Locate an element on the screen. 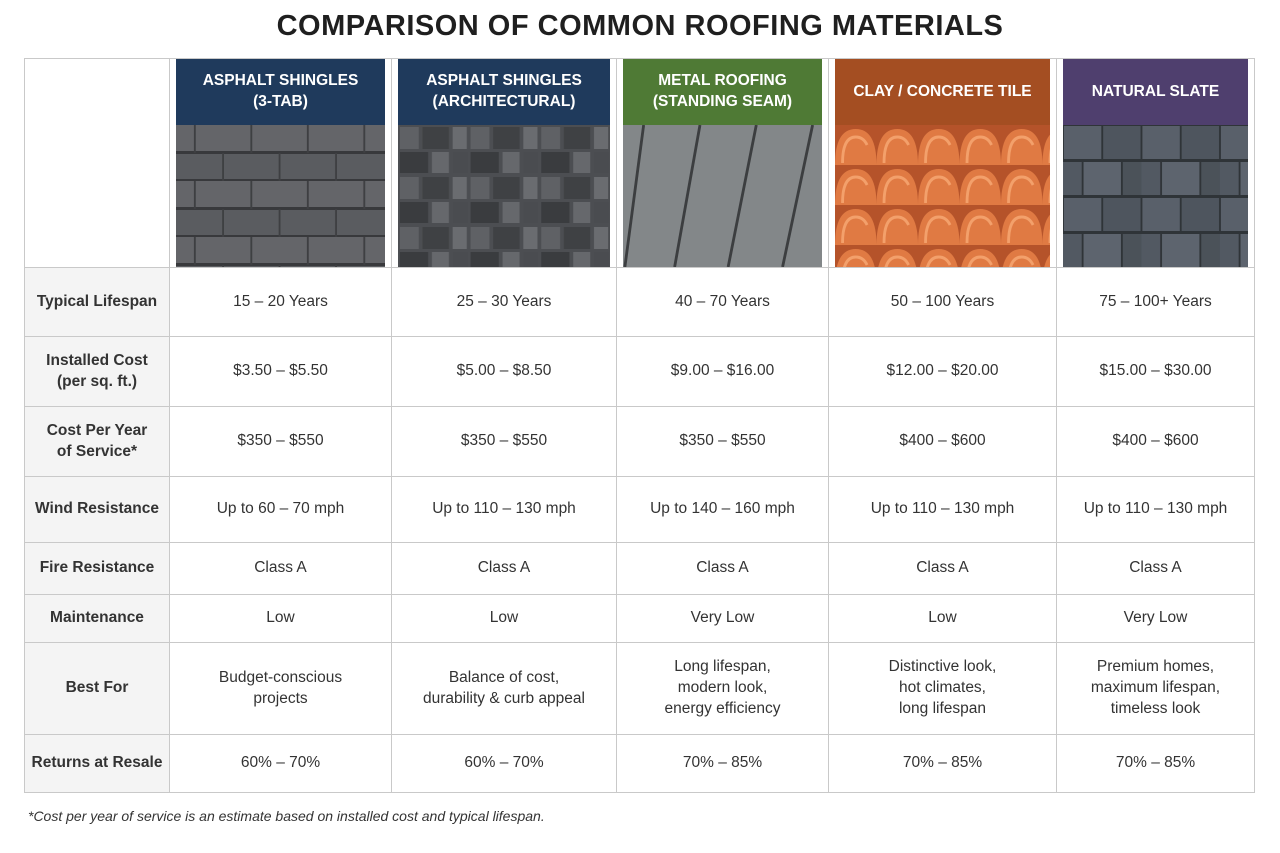 This screenshot has height=853, width=1280. row-label-maintenance: Maintenance is located at coordinates (97, 618).